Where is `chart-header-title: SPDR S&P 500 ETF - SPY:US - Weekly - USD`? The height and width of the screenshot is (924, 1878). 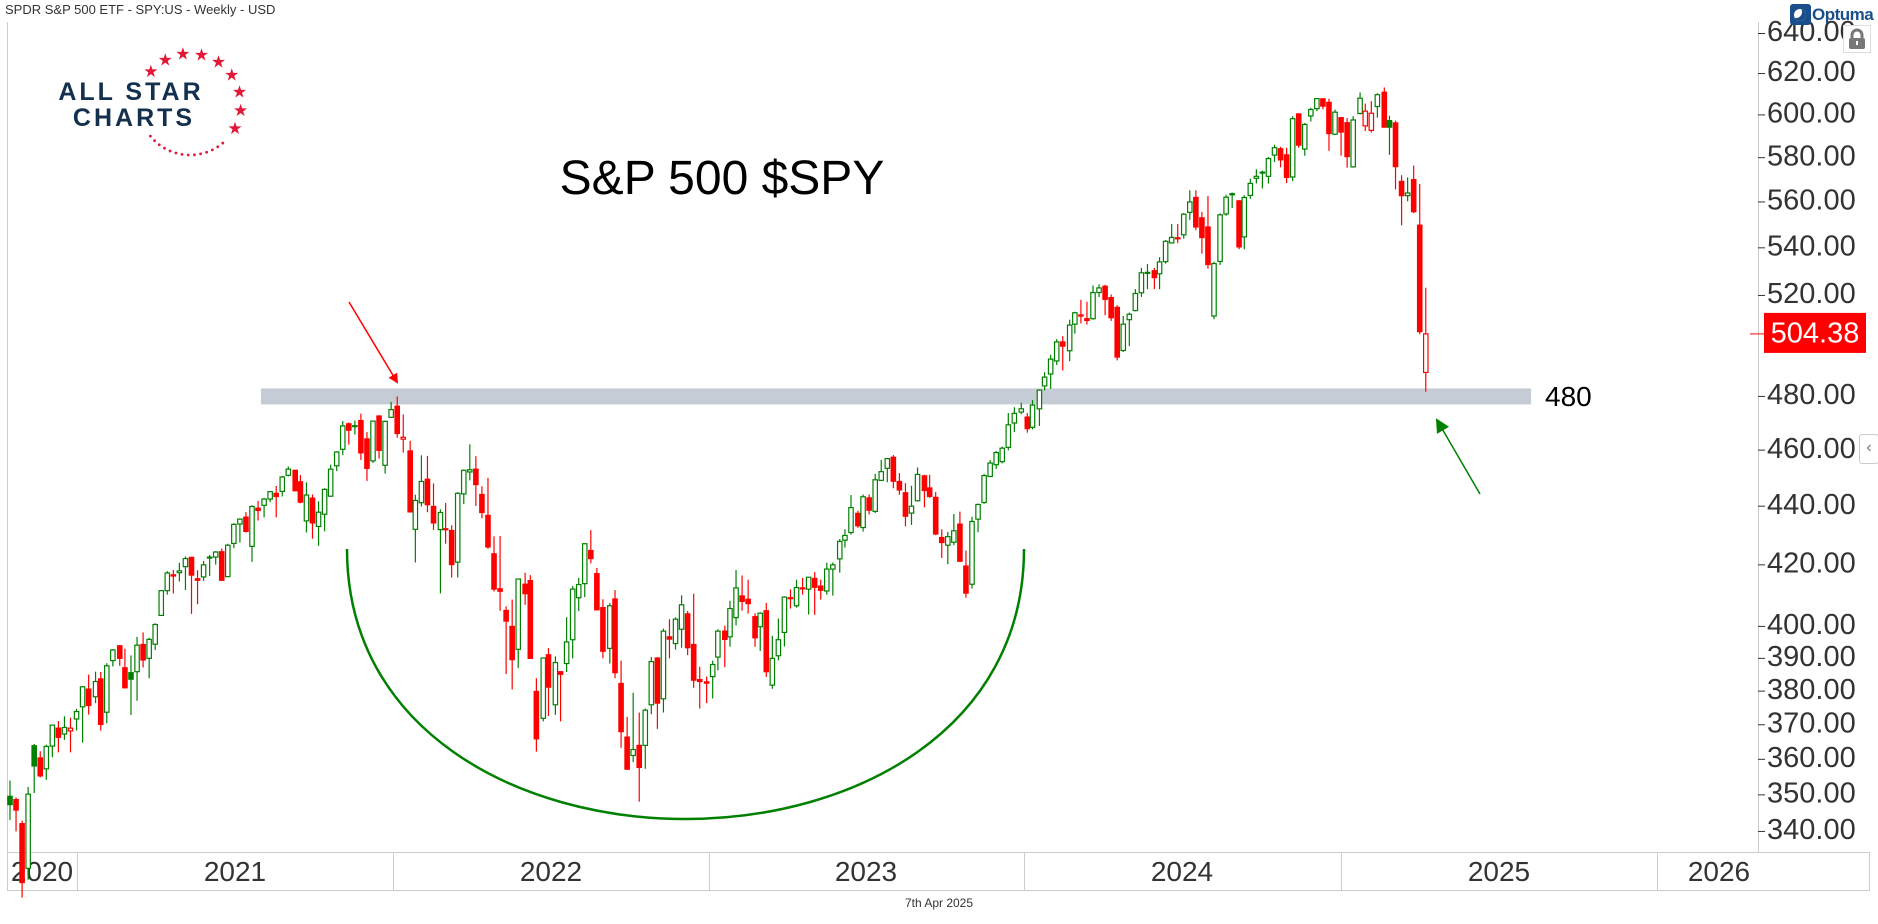
chart-header-title: SPDR S&P 500 ETF - SPY:US - Weekly - USD is located at coordinates (140, 9).